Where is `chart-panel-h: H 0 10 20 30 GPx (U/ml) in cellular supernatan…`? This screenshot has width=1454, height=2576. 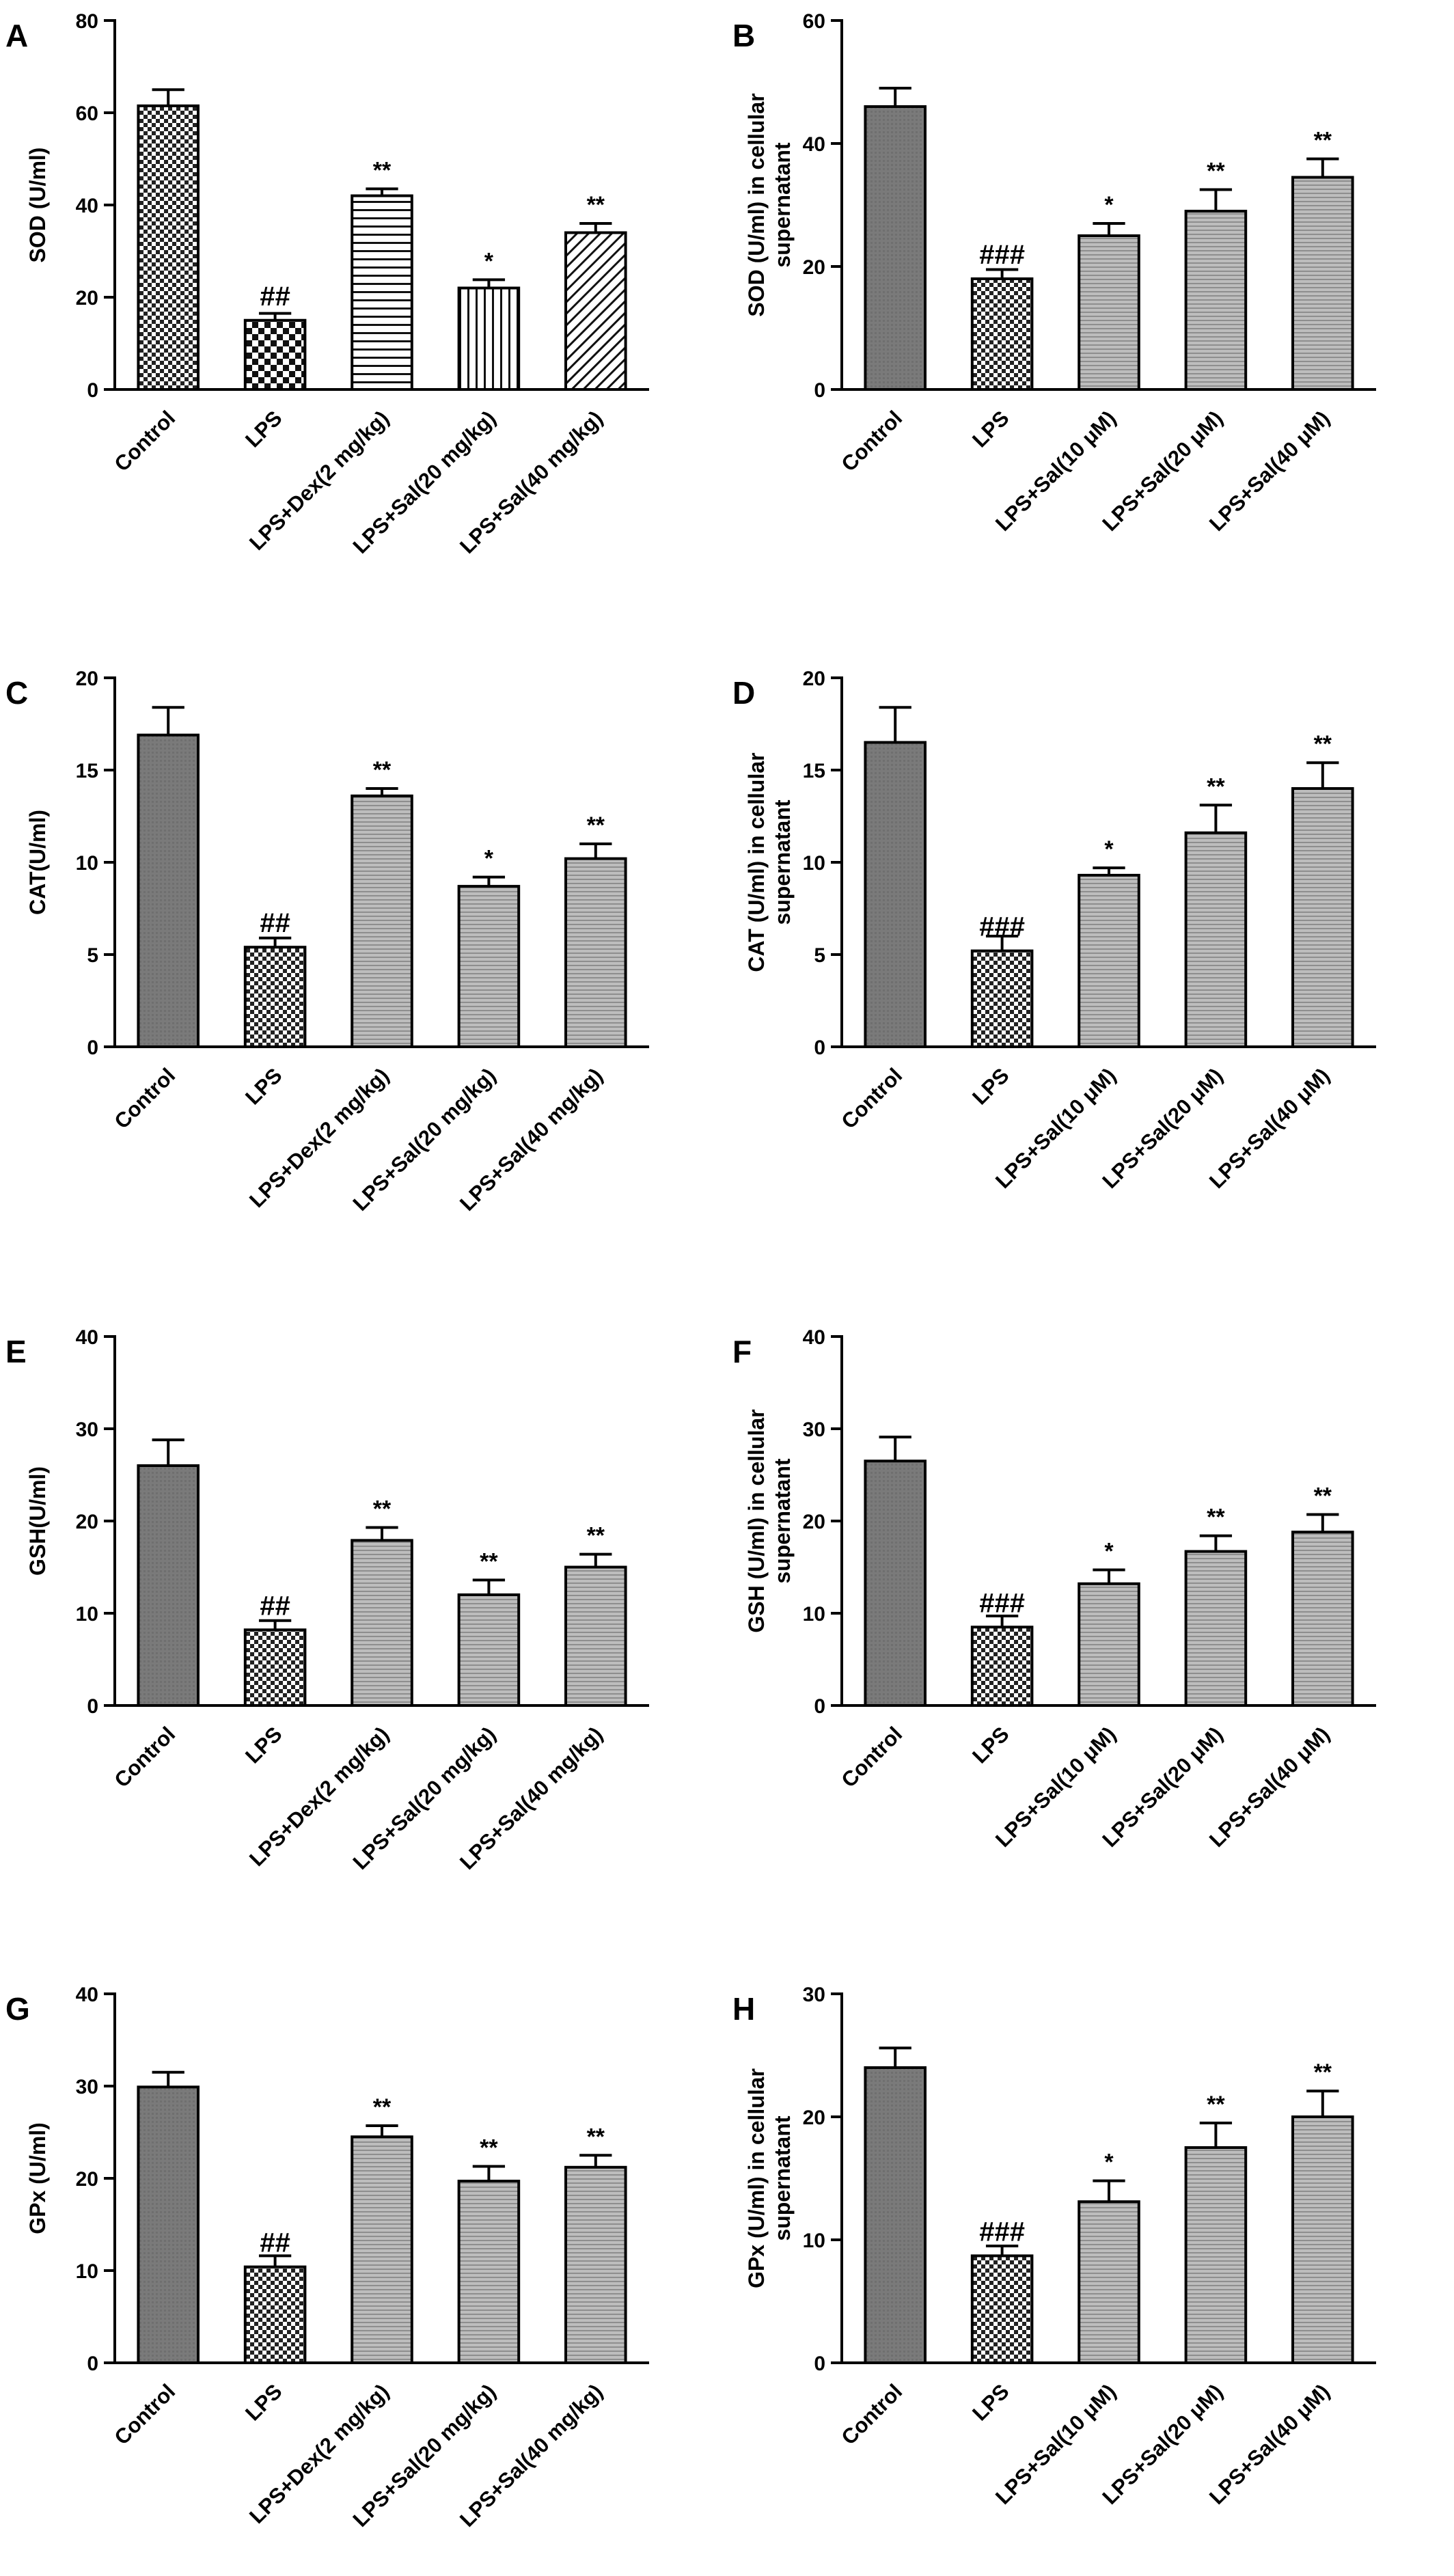 chart-panel-h: H 0 10 20 30 GPx (U/ml) in cellular supernatan… is located at coordinates (1054, 2246).